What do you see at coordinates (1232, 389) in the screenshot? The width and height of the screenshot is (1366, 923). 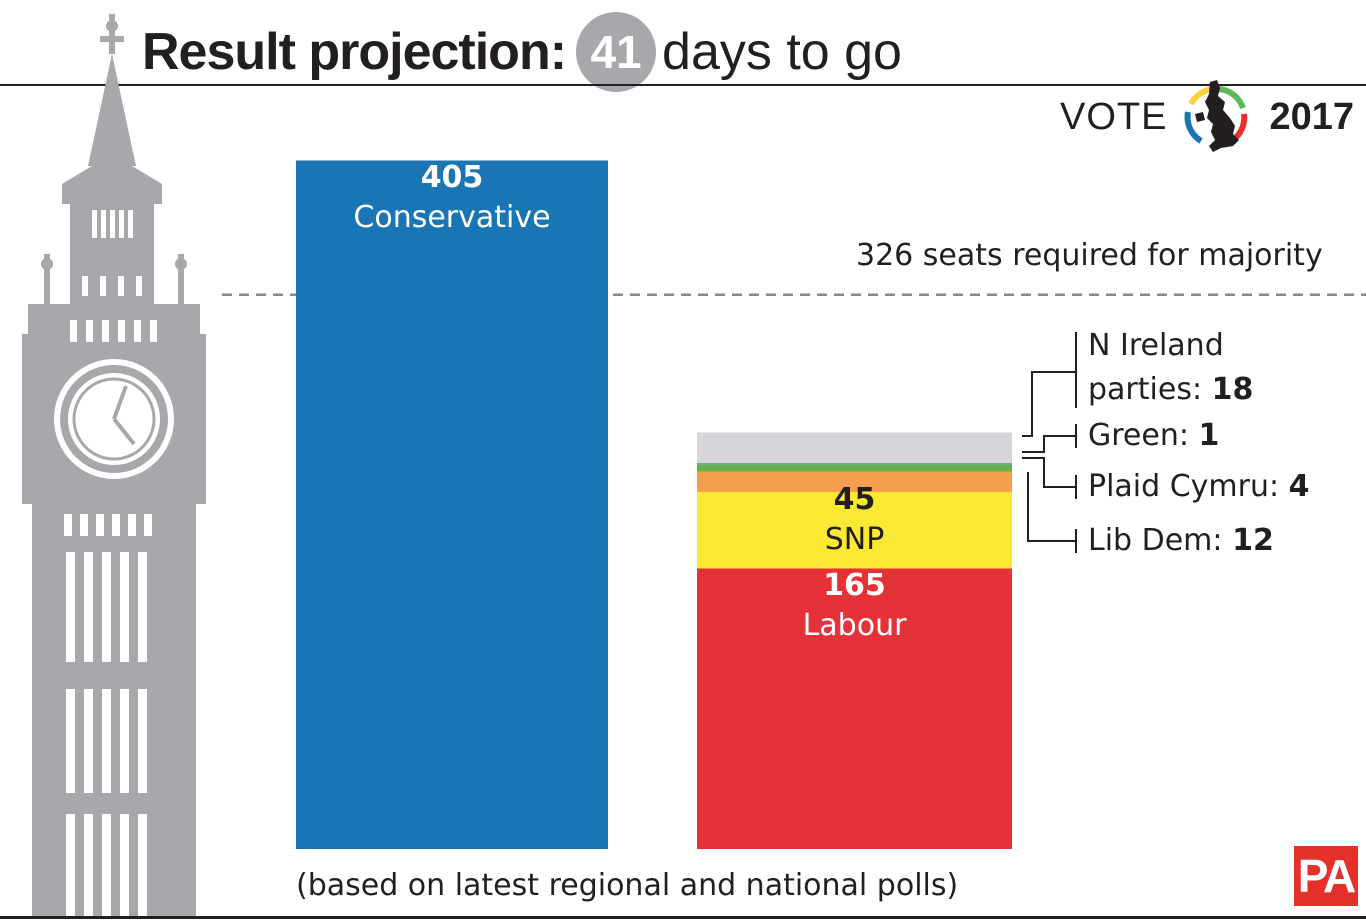 I see `ni-value: 18` at bounding box center [1232, 389].